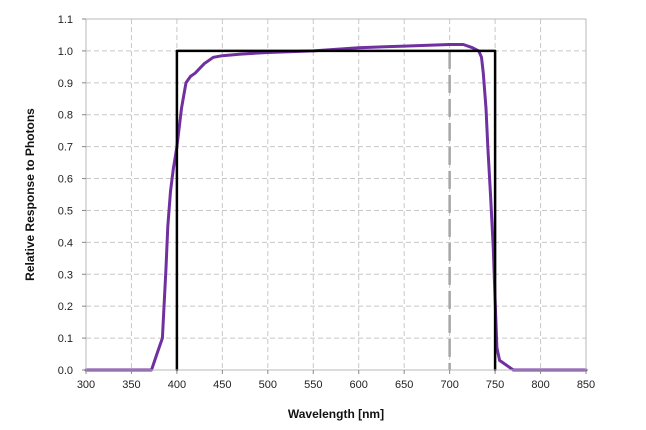  Describe the element at coordinates (336, 380) in the screenshot. I see `x-axis: 300 350 400 450 500 550 600 650 700 750 800 850` at that location.